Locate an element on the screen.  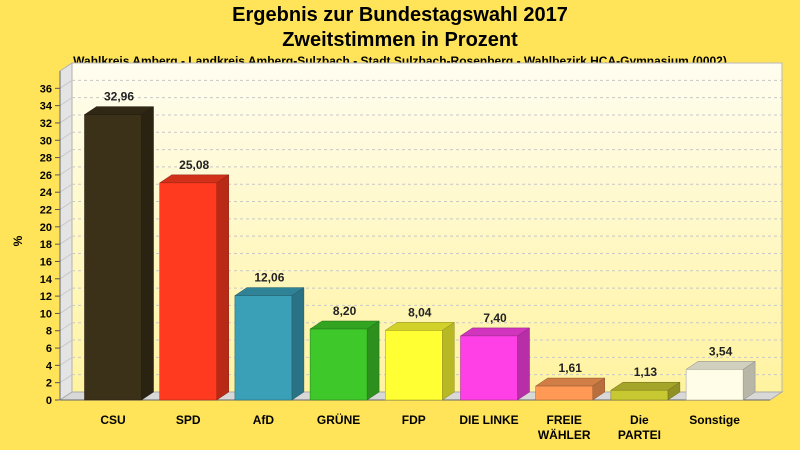
x-tick-label: Sonstige is located at coordinates (714, 420).